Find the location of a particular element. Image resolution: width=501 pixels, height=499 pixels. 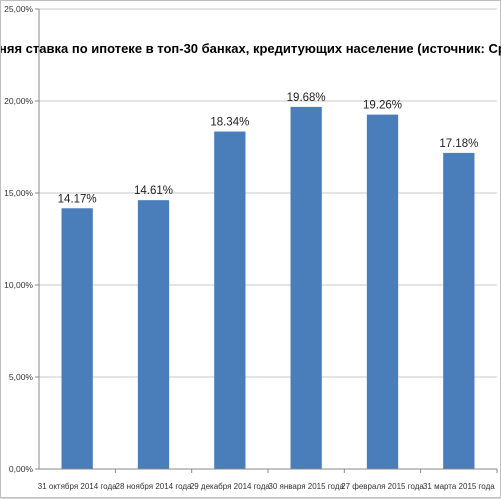

y-tick-label: 10,00% is located at coordinates (18, 285).